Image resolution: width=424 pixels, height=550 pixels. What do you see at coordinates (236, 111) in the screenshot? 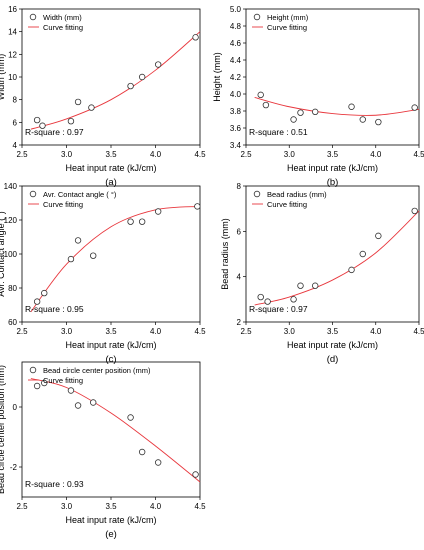
I see `y-tick-label: 3.8` at bounding box center [236, 111].